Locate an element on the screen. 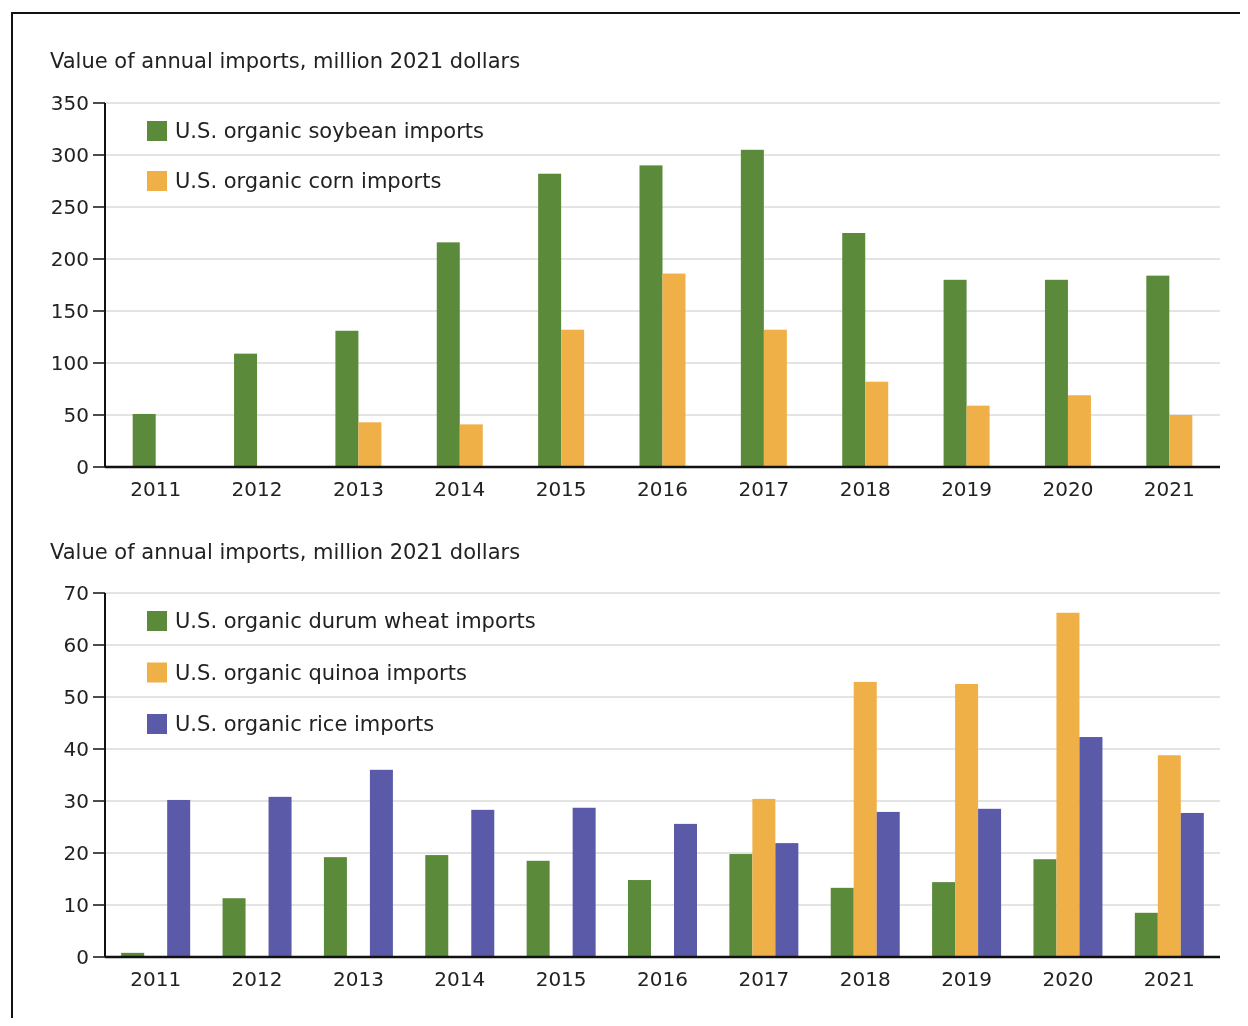  y-tick-label: 350 is located at coordinates (69, 103).